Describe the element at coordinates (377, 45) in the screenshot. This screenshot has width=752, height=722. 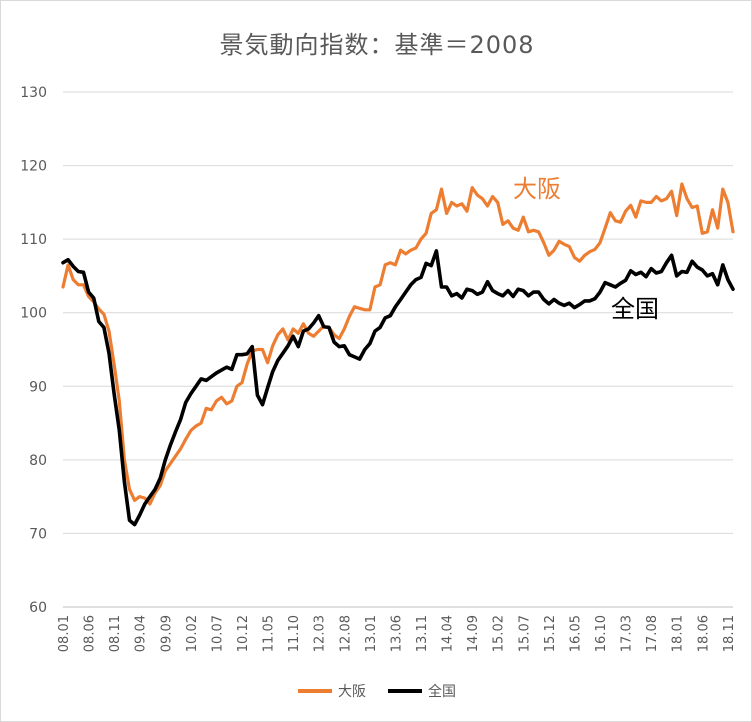
I see `chart-title: 景気動向指数：基準＝2008` at that location.